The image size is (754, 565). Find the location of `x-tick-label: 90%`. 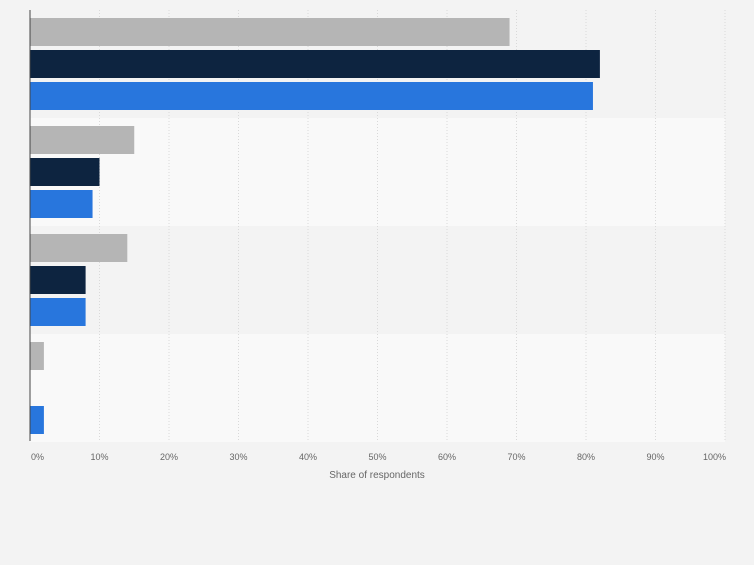

x-tick-label: 90% is located at coordinates (655, 457).